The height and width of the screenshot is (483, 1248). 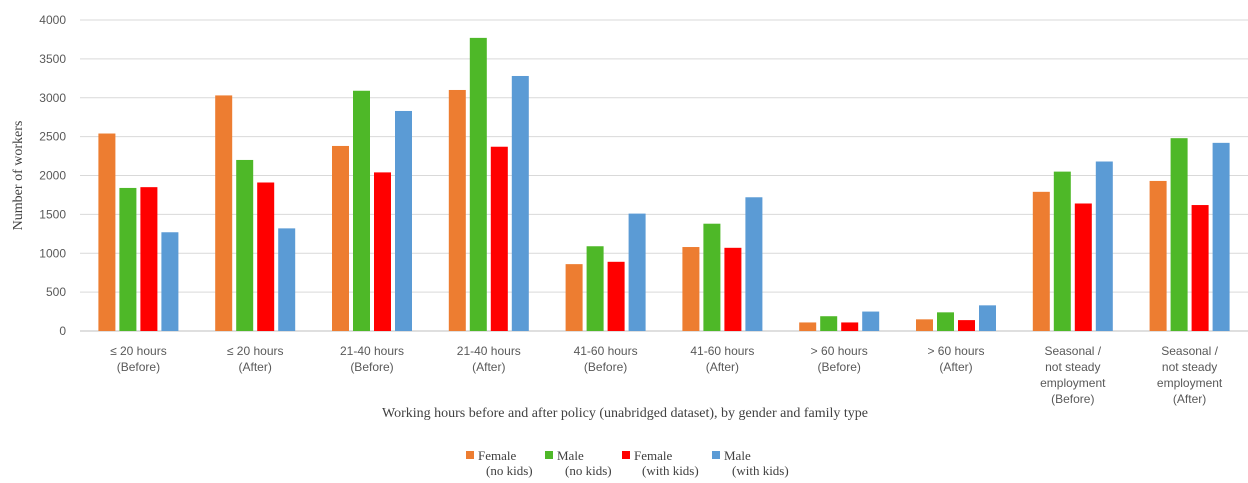 I want to click on x-tick-label: 41-60 hours (After), so click(x=722, y=359).